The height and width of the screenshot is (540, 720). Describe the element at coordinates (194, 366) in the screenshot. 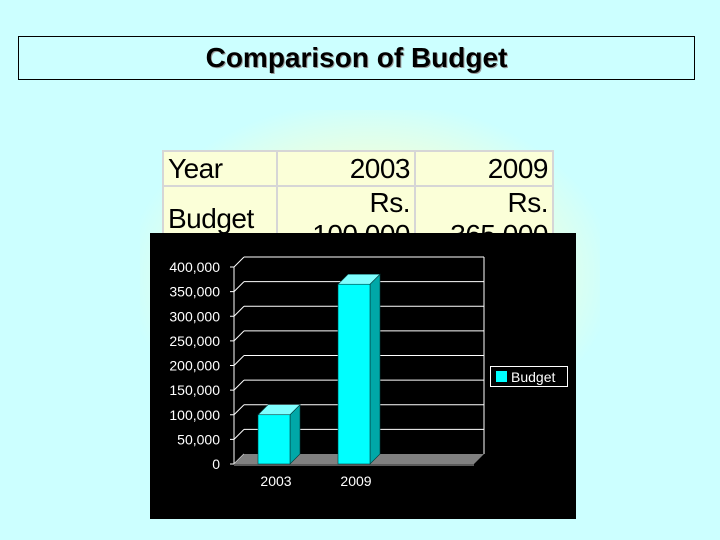

I see `y-tick-label: 200,000` at that location.